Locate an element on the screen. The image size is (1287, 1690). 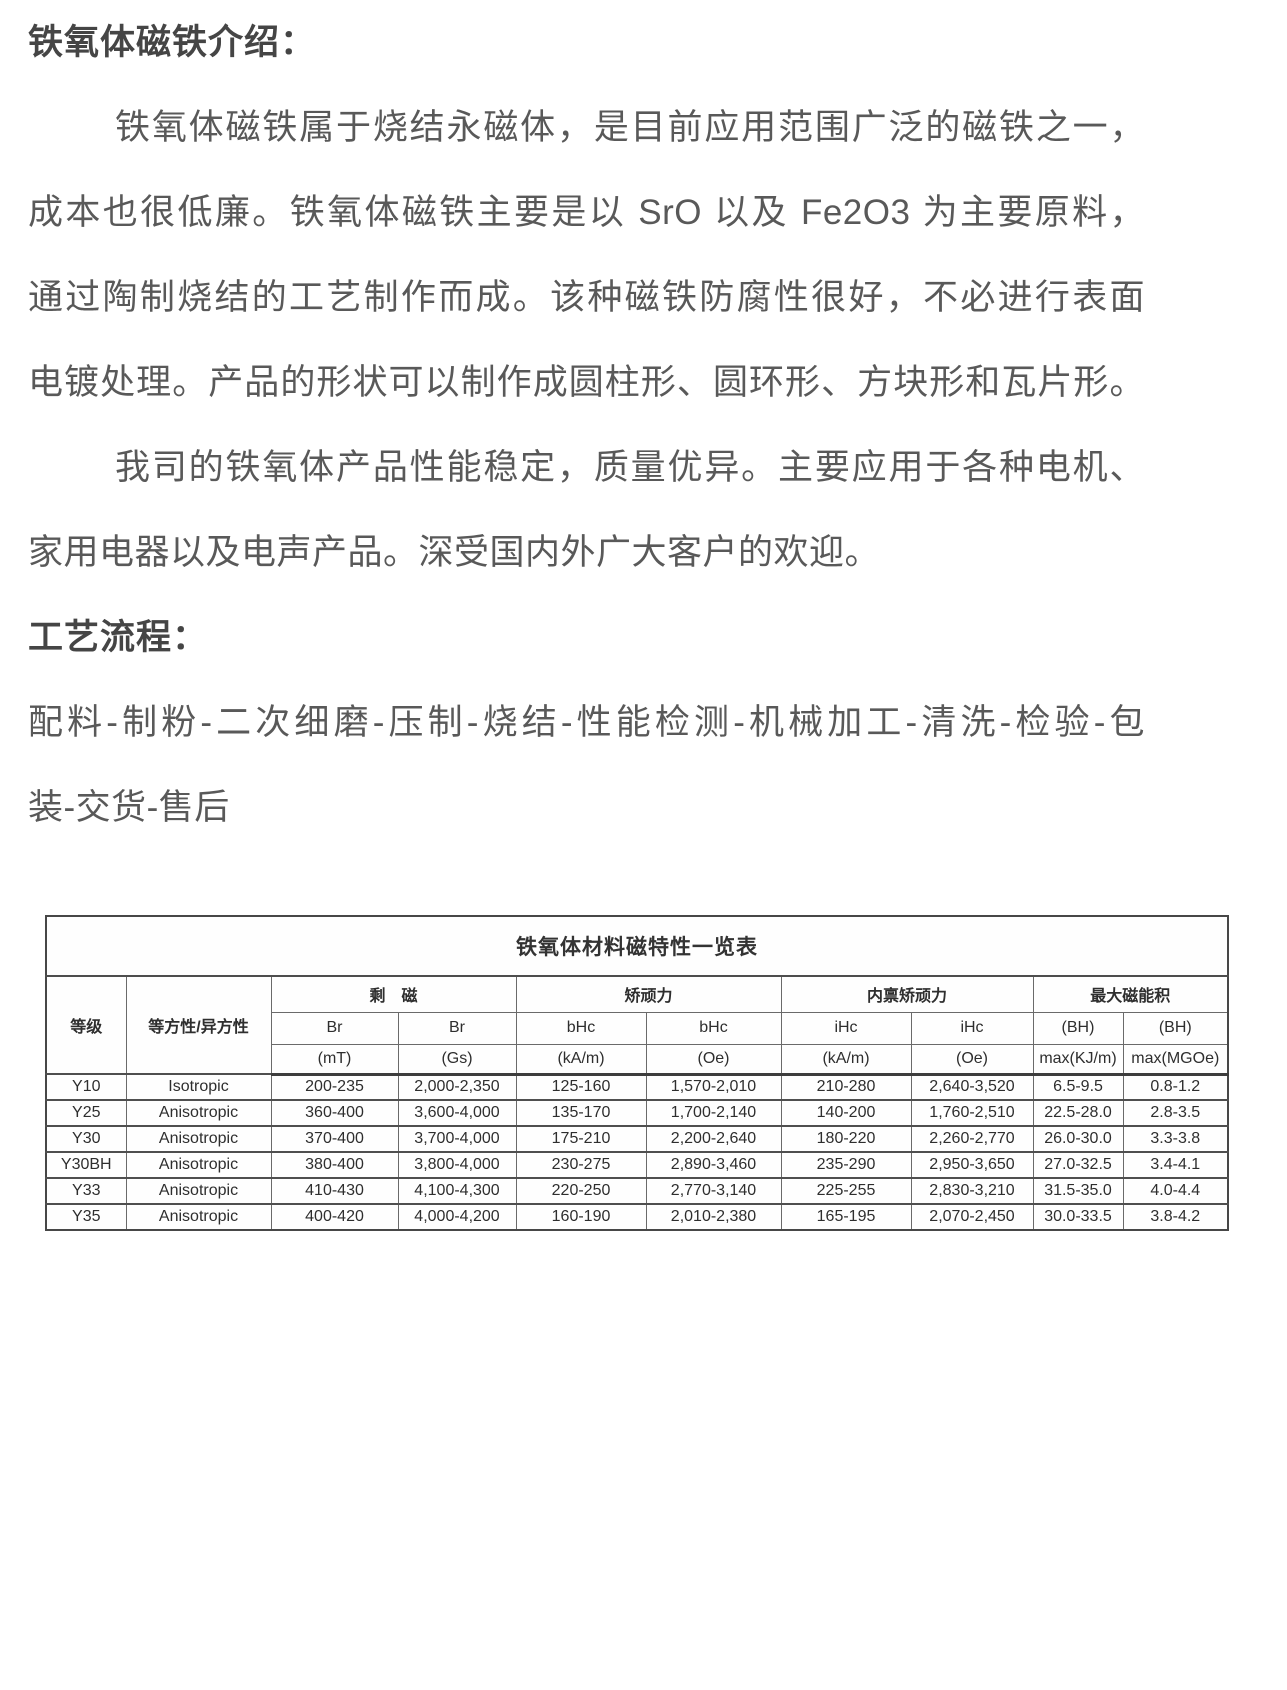
cell: 360-400 is located at coordinates (334, 1113).